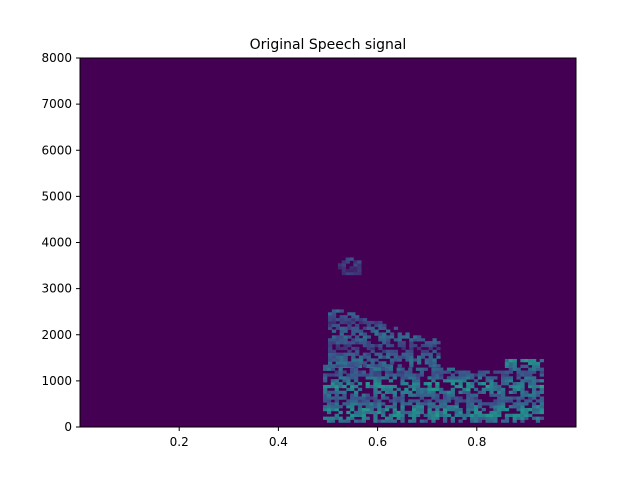 This screenshot has width=640, height=480. I want to click on y-tick-label: 1000, so click(56, 381).